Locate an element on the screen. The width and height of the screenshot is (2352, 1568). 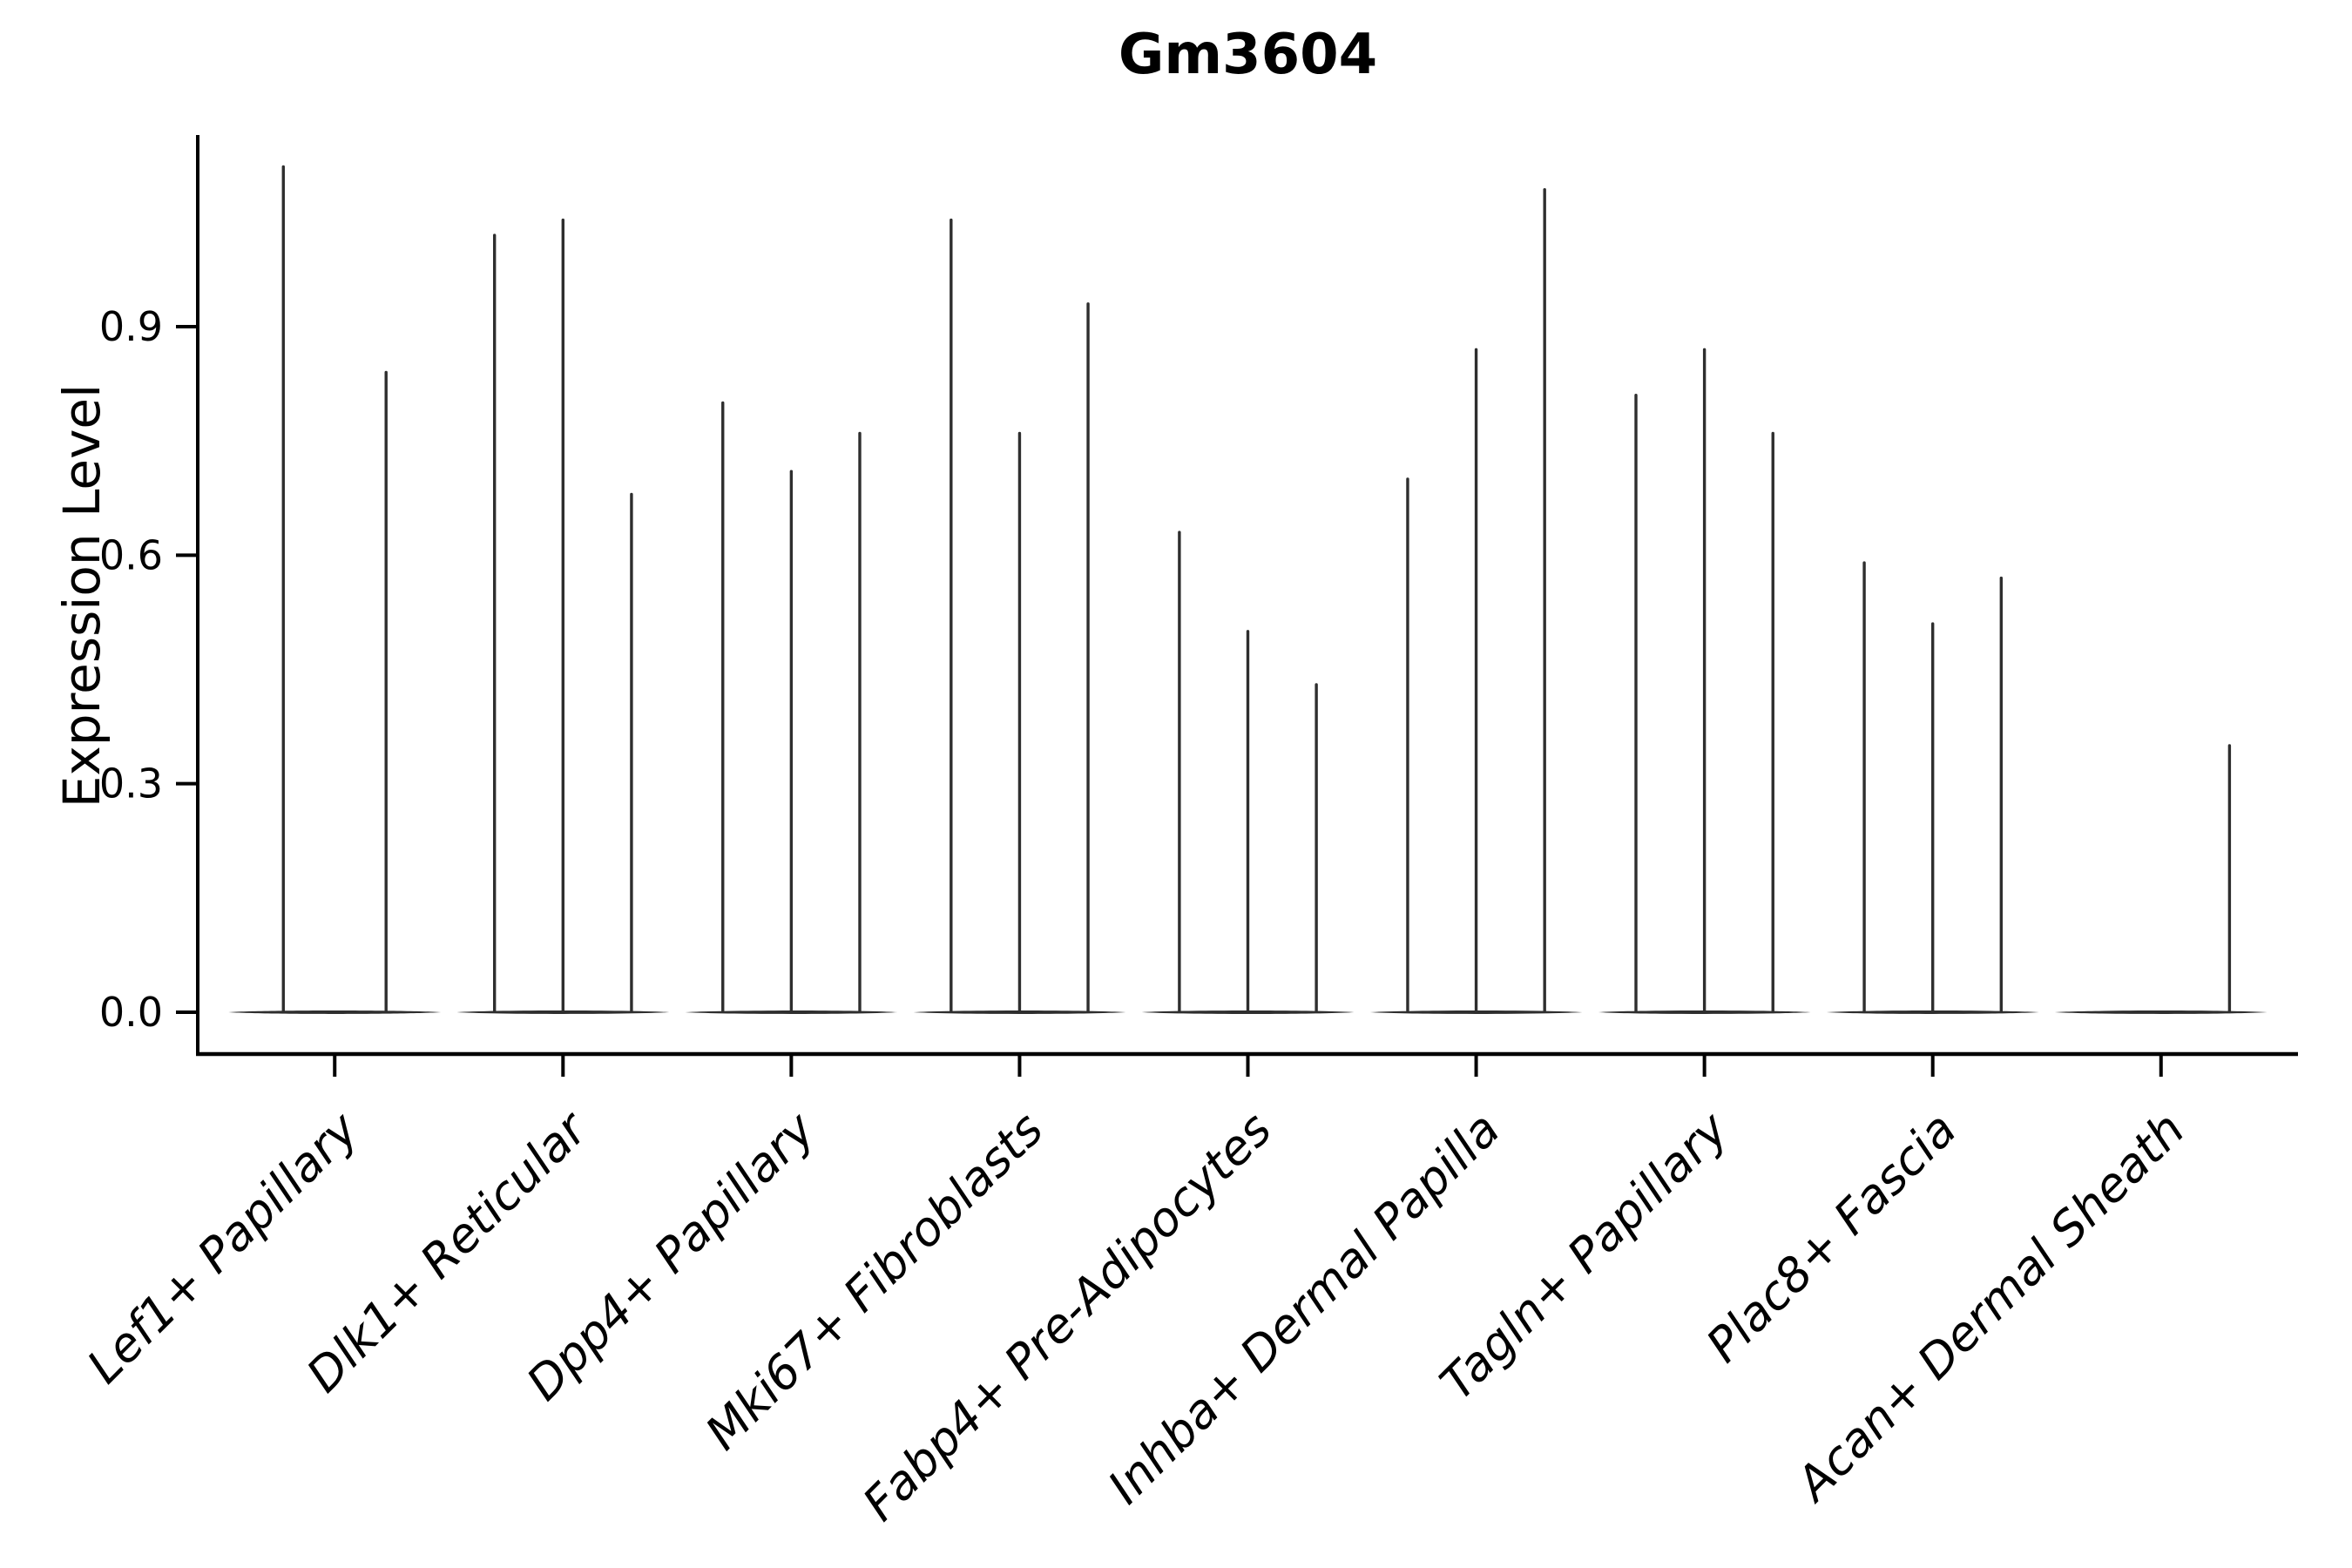
y-tick-label-2: 0.6 is located at coordinates (131, 554).